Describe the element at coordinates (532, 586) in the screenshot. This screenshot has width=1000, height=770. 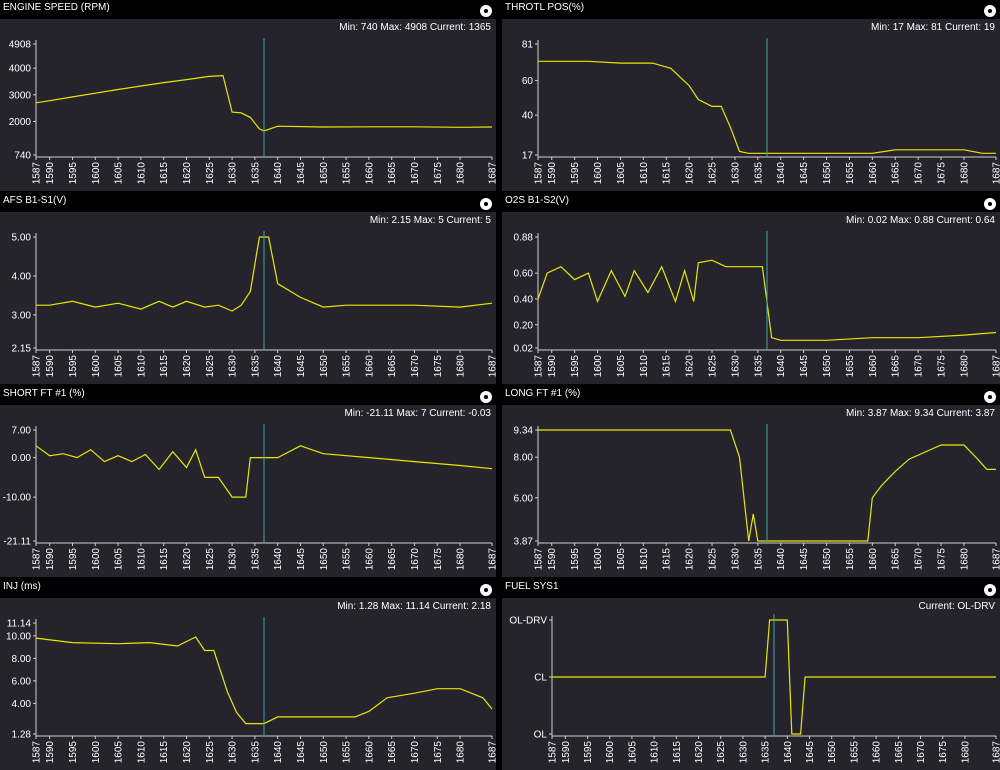
I see `chart-title: FUEL SYS1` at that location.